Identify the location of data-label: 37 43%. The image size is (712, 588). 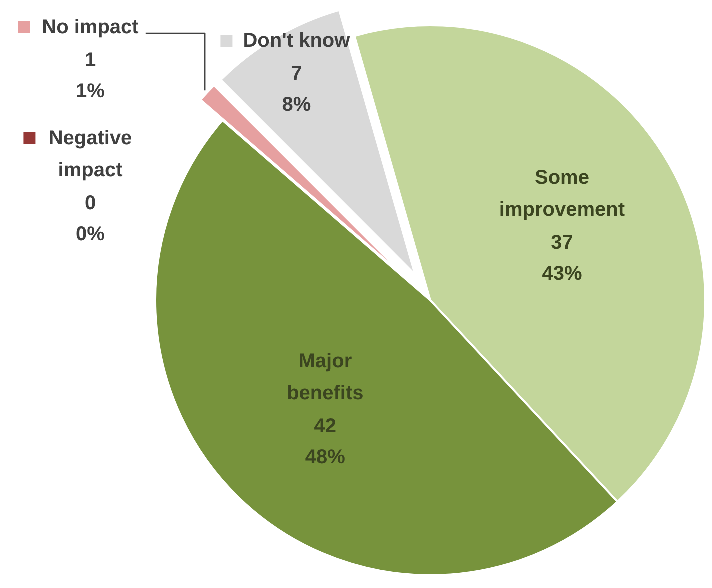
(562, 259).